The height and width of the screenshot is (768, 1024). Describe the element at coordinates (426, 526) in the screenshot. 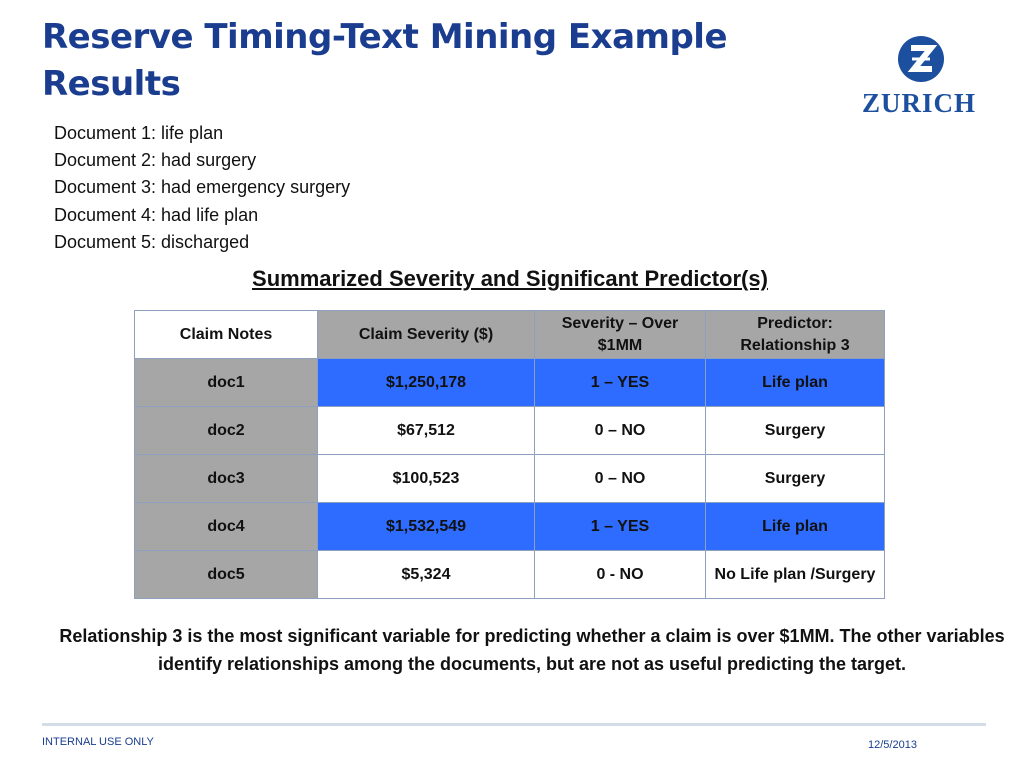

I see `cell-claim-severity: $1,532,549` at that location.